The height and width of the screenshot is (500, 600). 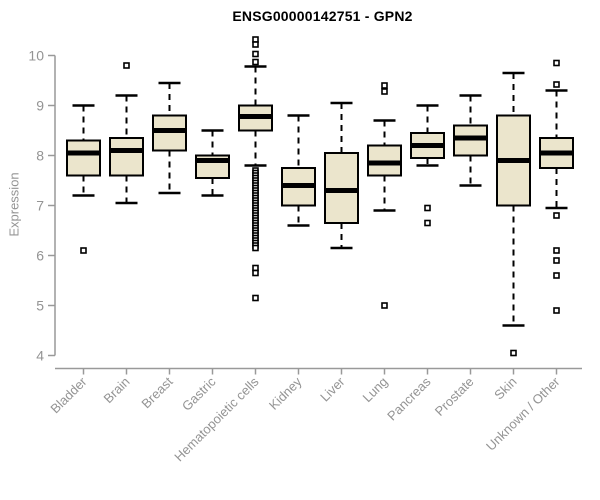 I want to click on category-label: Prostate, so click(x=454, y=396).